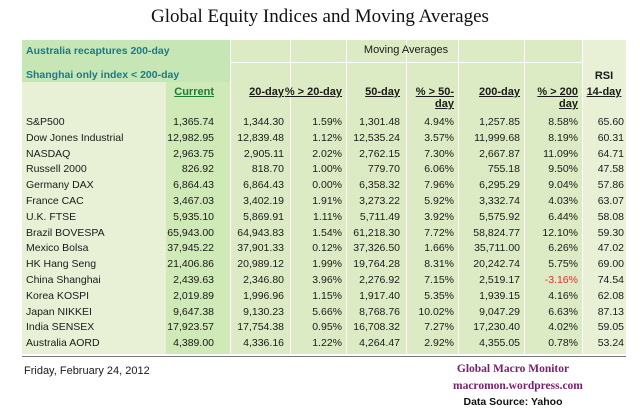 This screenshot has width=640, height=410. What do you see at coordinates (610, 311) in the screenshot?
I see `cell-rsi: 87.13` at bounding box center [610, 311].